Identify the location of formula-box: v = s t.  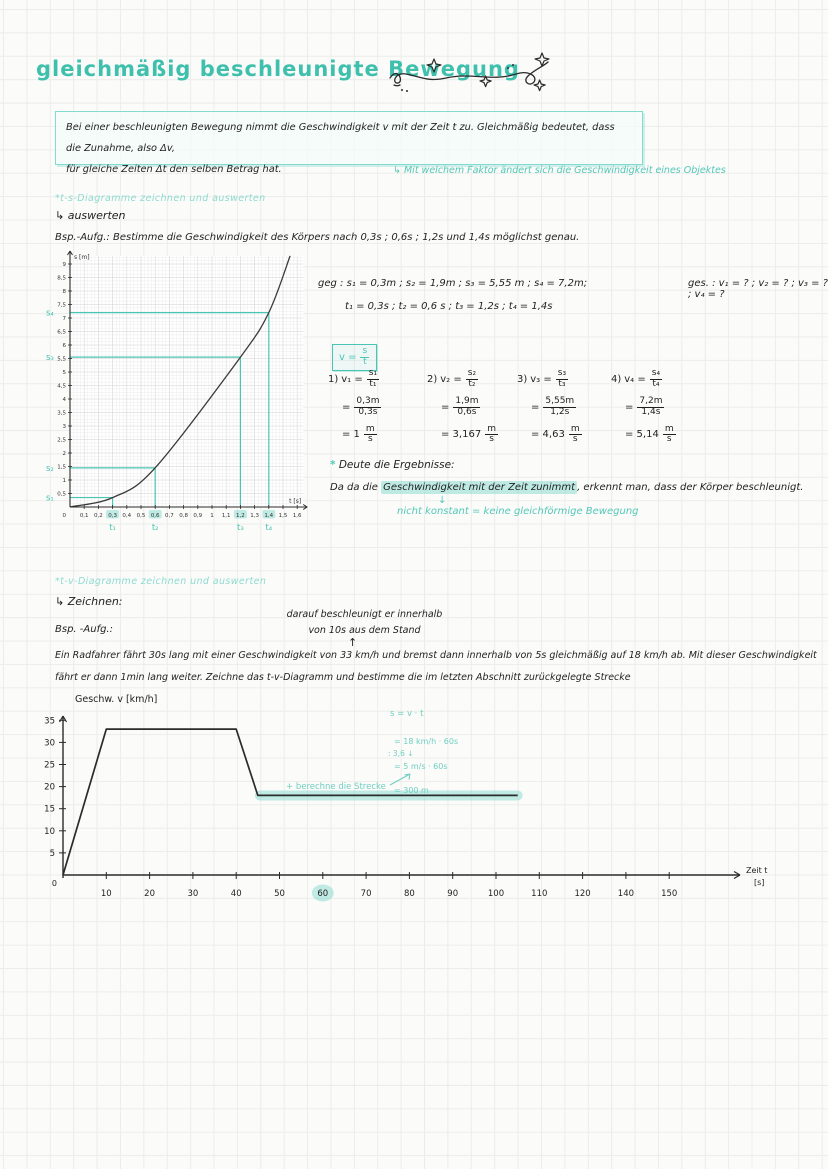
(355, 357).